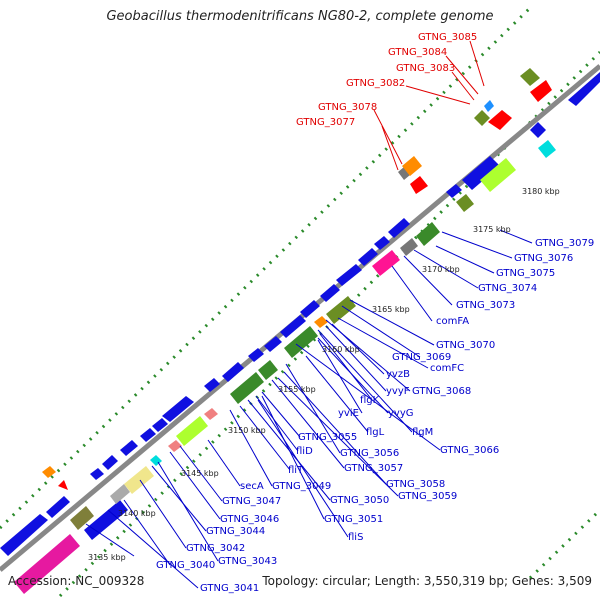  Describe the element at coordinates (398, 391) in the screenshot. I see `gene-label: yvyF` at that location.